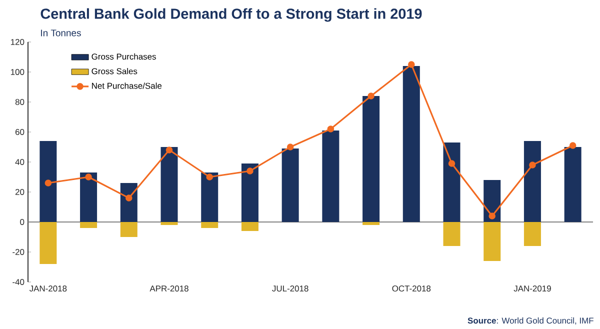 The height and width of the screenshot is (329, 600). What do you see at coordinates (231, 15) in the screenshot?
I see `chart-title: Central Bank Gold Demand Off to a Strong Start in 2019` at bounding box center [231, 15].